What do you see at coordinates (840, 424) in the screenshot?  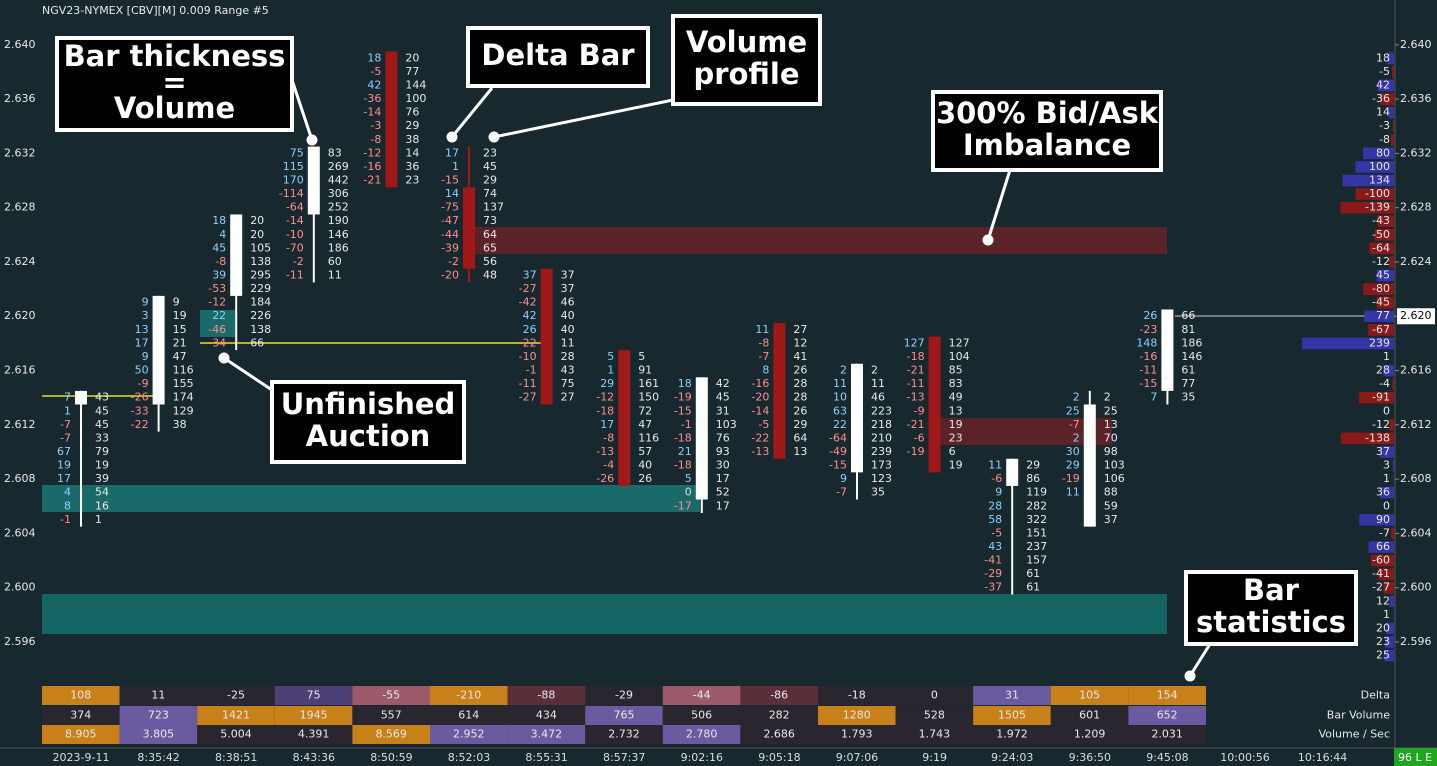 I see `delta-cell: 22` at bounding box center [840, 424].